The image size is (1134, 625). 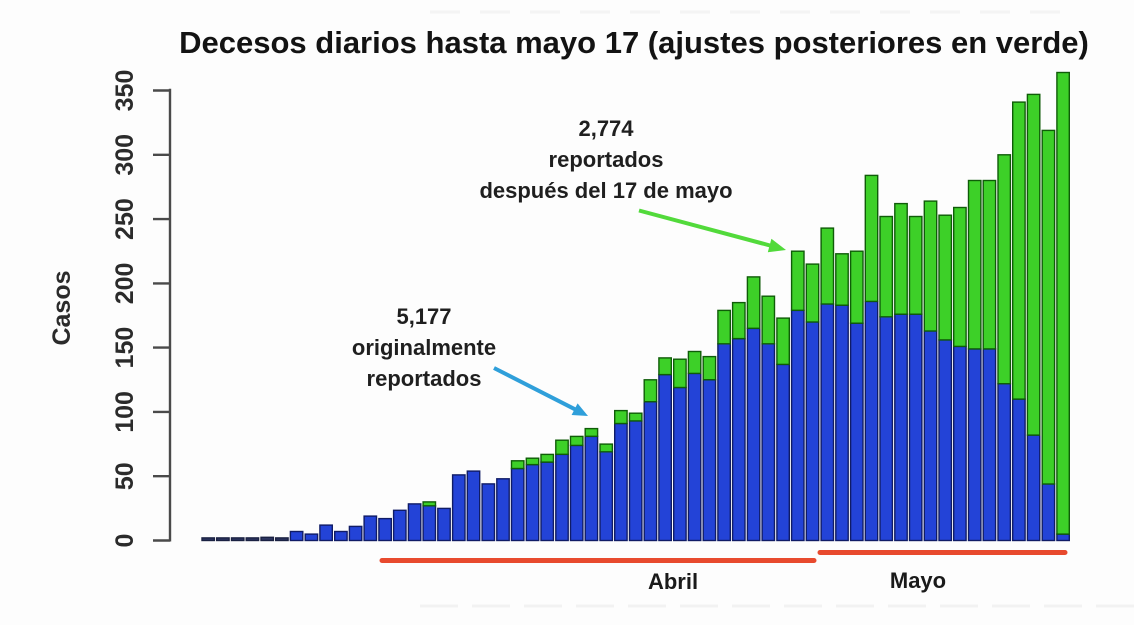 I want to click on svg-text: 5,177, so click(x=423, y=316).